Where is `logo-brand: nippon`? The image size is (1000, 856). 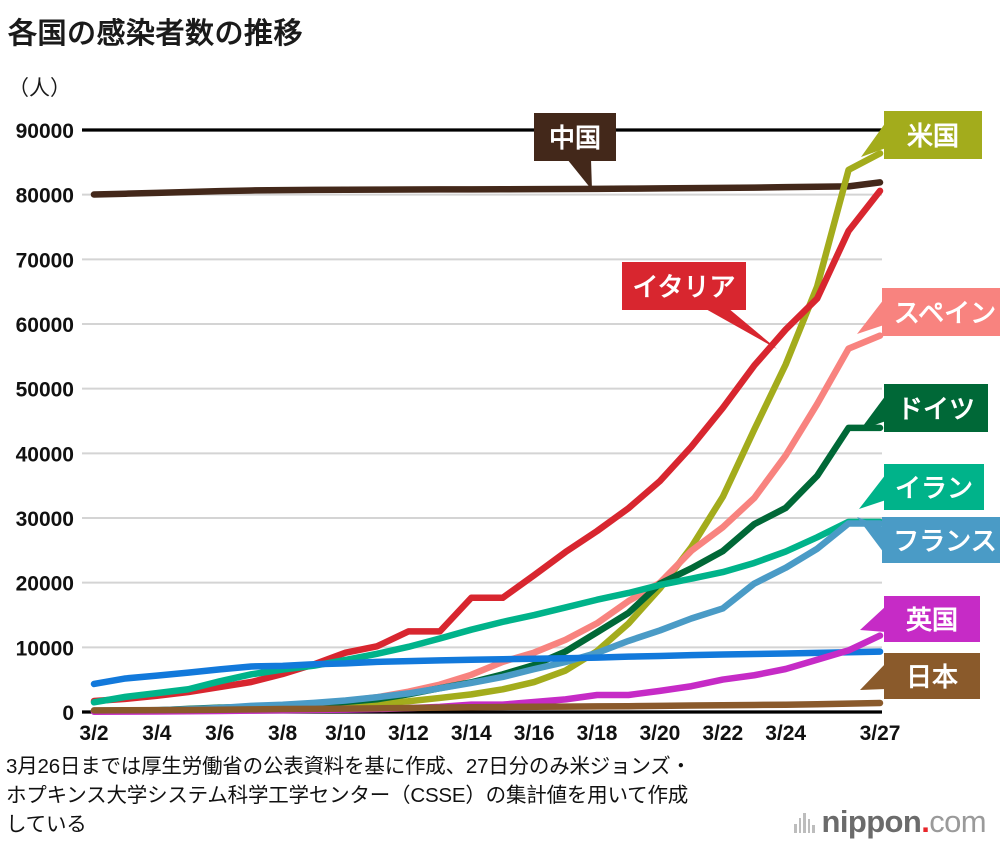 logo-brand: nippon is located at coordinates (871, 821).